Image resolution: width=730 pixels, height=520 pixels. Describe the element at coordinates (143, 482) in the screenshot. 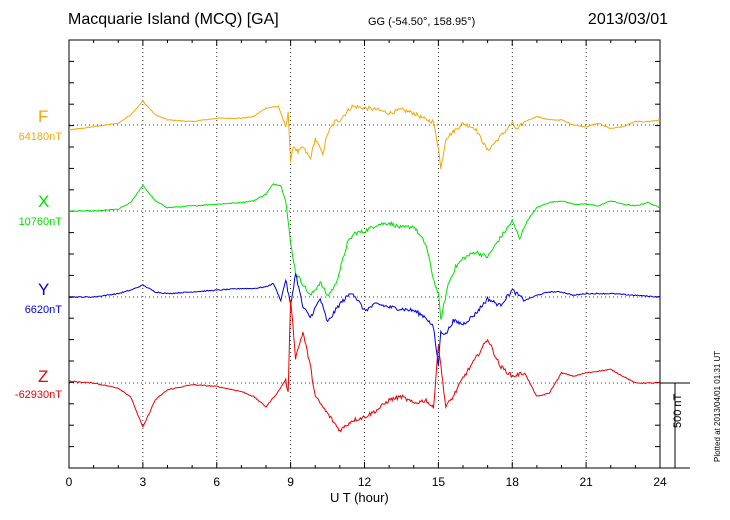

I see `x-tick-label: 3` at that location.